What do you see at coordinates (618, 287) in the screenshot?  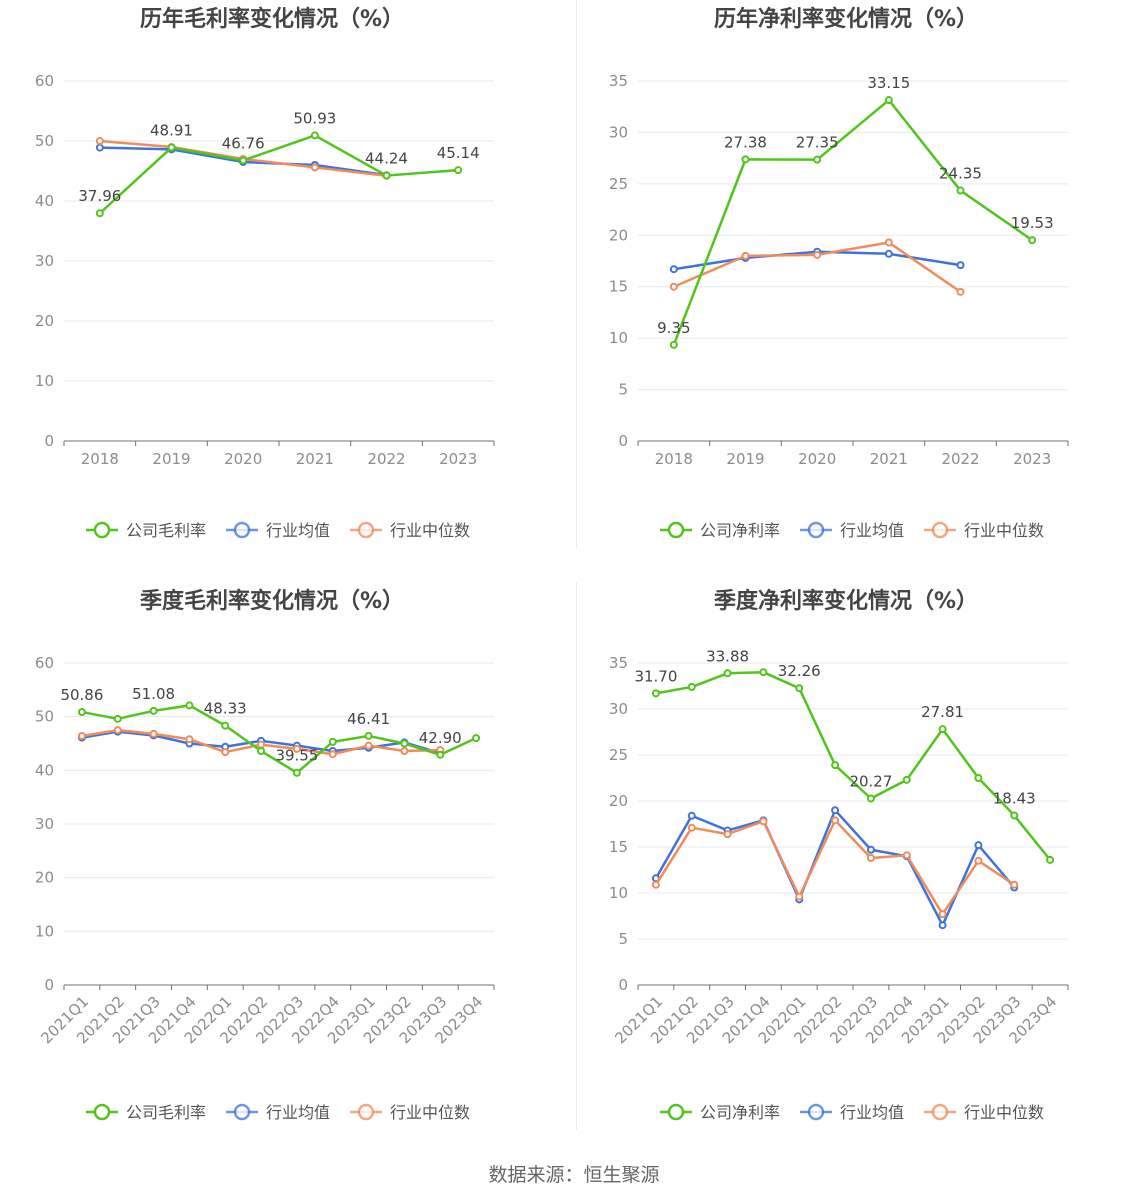 I see `y-tick-label: 15` at bounding box center [618, 287].